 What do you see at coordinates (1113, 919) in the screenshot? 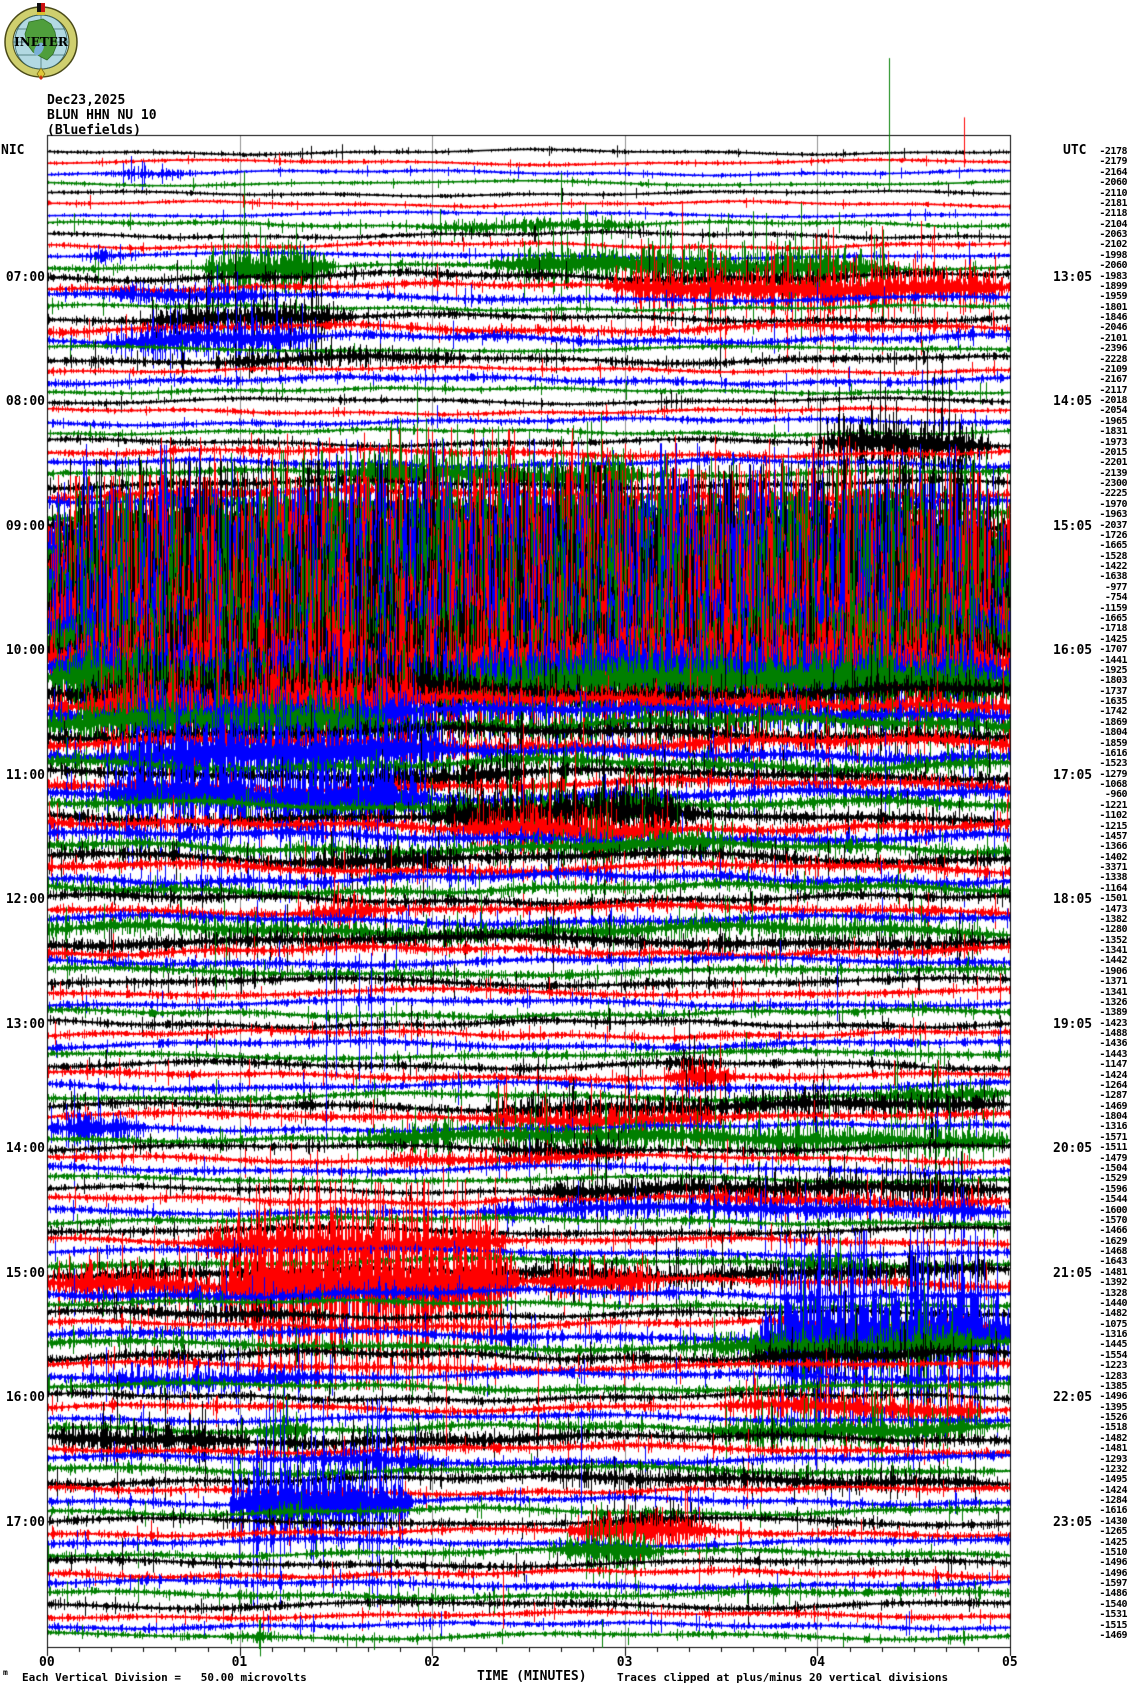
I see `dc-offset-value: -1382` at bounding box center [1113, 919].